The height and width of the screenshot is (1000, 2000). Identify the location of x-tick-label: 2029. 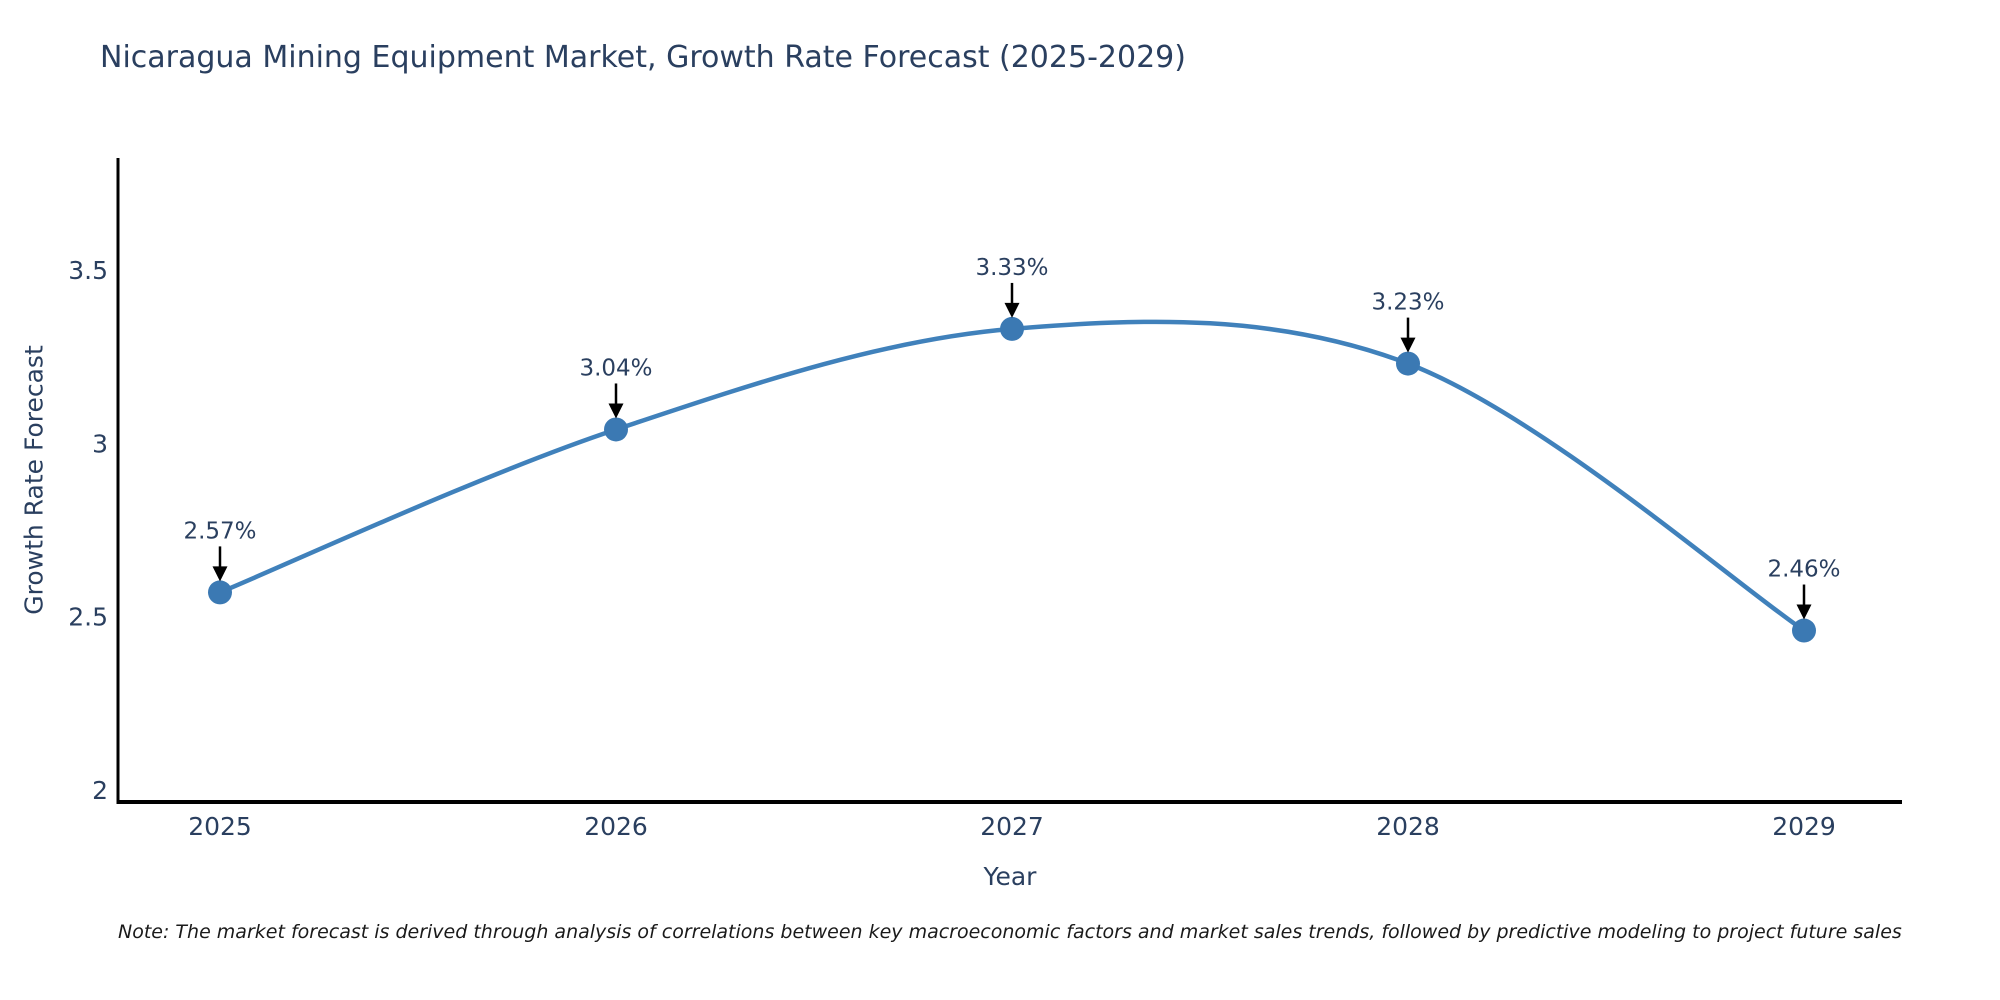
(1804, 826).